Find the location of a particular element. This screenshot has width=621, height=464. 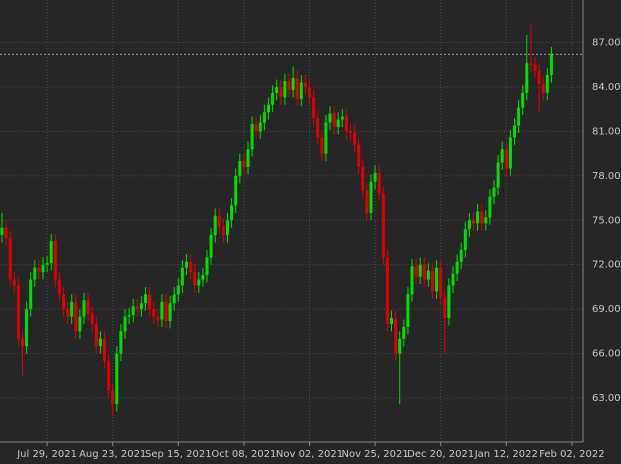

x-tick-label: Aug 23, 2021 is located at coordinates (112, 454).